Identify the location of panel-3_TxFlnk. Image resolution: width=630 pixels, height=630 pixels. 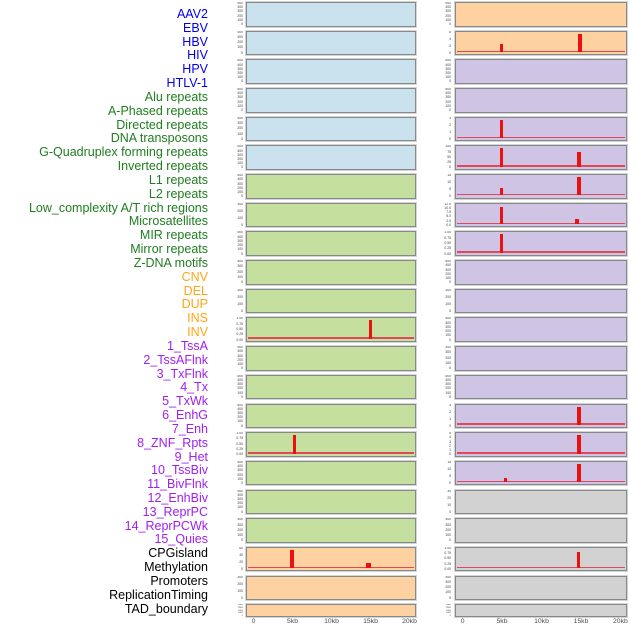
(541, 129).